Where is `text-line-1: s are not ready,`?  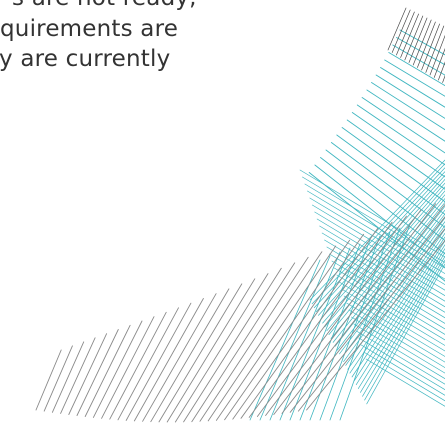 text-line-1: s are not ready, is located at coordinates (104, 6).